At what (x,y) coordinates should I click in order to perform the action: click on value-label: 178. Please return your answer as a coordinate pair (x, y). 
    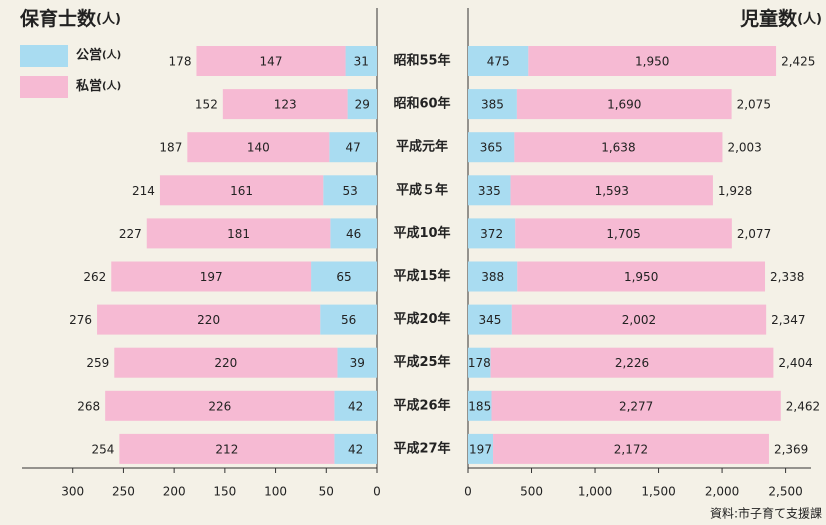
    Looking at the image, I should click on (479, 363).